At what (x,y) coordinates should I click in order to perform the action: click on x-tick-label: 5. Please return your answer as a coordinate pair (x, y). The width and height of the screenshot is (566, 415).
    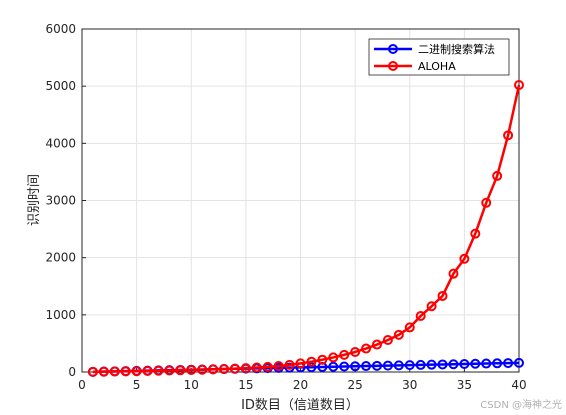
    Looking at the image, I should click on (137, 385).